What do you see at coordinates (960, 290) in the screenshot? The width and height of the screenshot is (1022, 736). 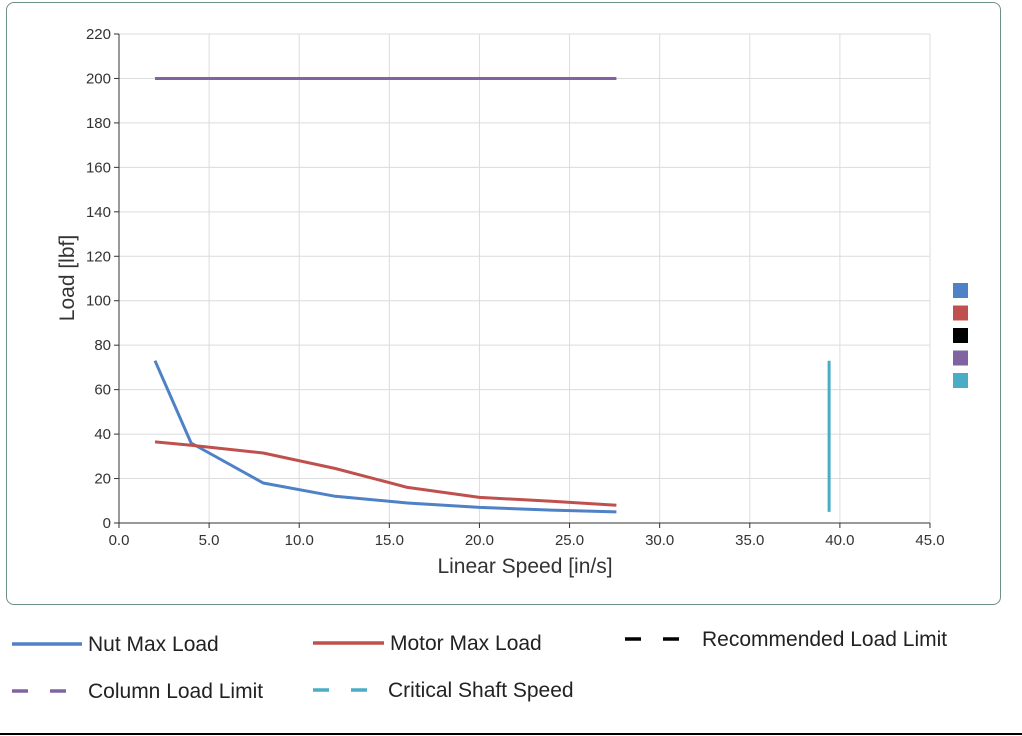 I see `swatch-nut-max-load` at bounding box center [960, 290].